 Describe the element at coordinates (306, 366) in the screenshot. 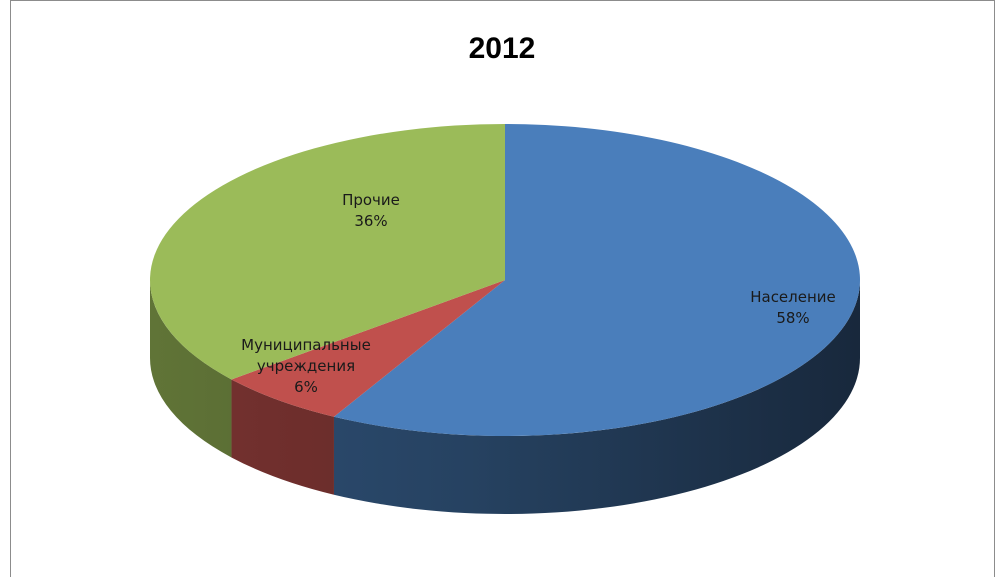

I see `data-label-1: Муниципальные учреждения 6%` at that location.